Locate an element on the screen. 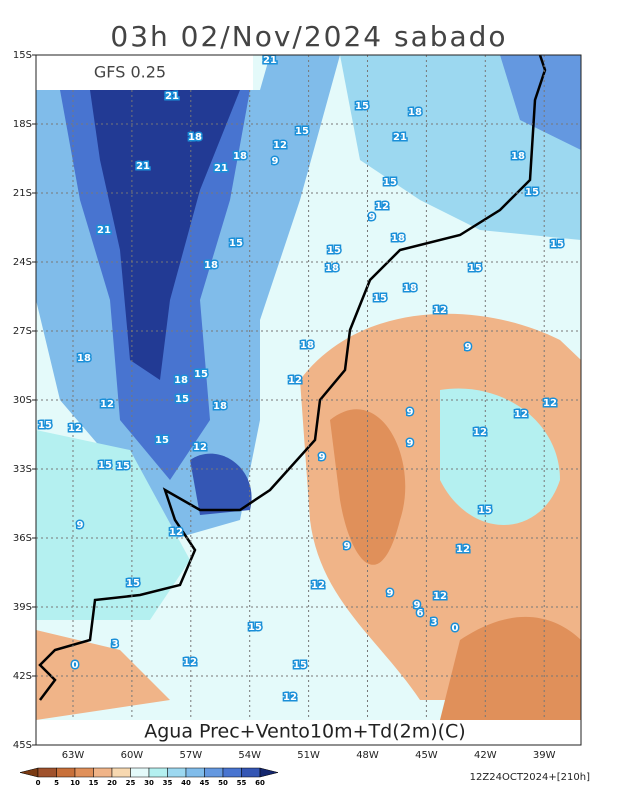 This screenshot has width=618, height=804. lon-label: 54W is located at coordinates (249, 755).